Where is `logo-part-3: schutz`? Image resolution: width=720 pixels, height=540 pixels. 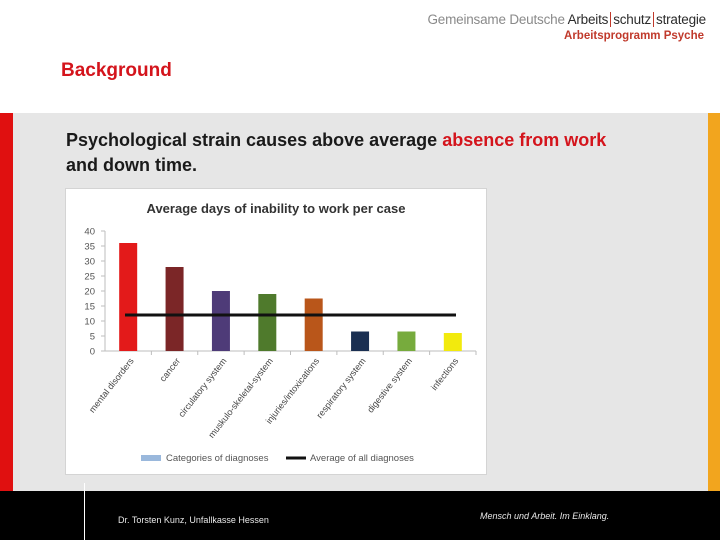
logo-part-3: schutz is located at coordinates (632, 19).